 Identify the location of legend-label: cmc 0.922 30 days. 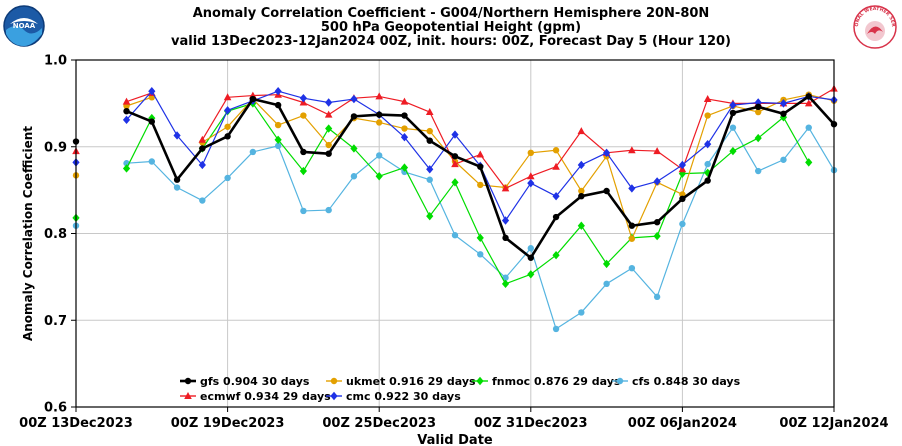
(403, 396).